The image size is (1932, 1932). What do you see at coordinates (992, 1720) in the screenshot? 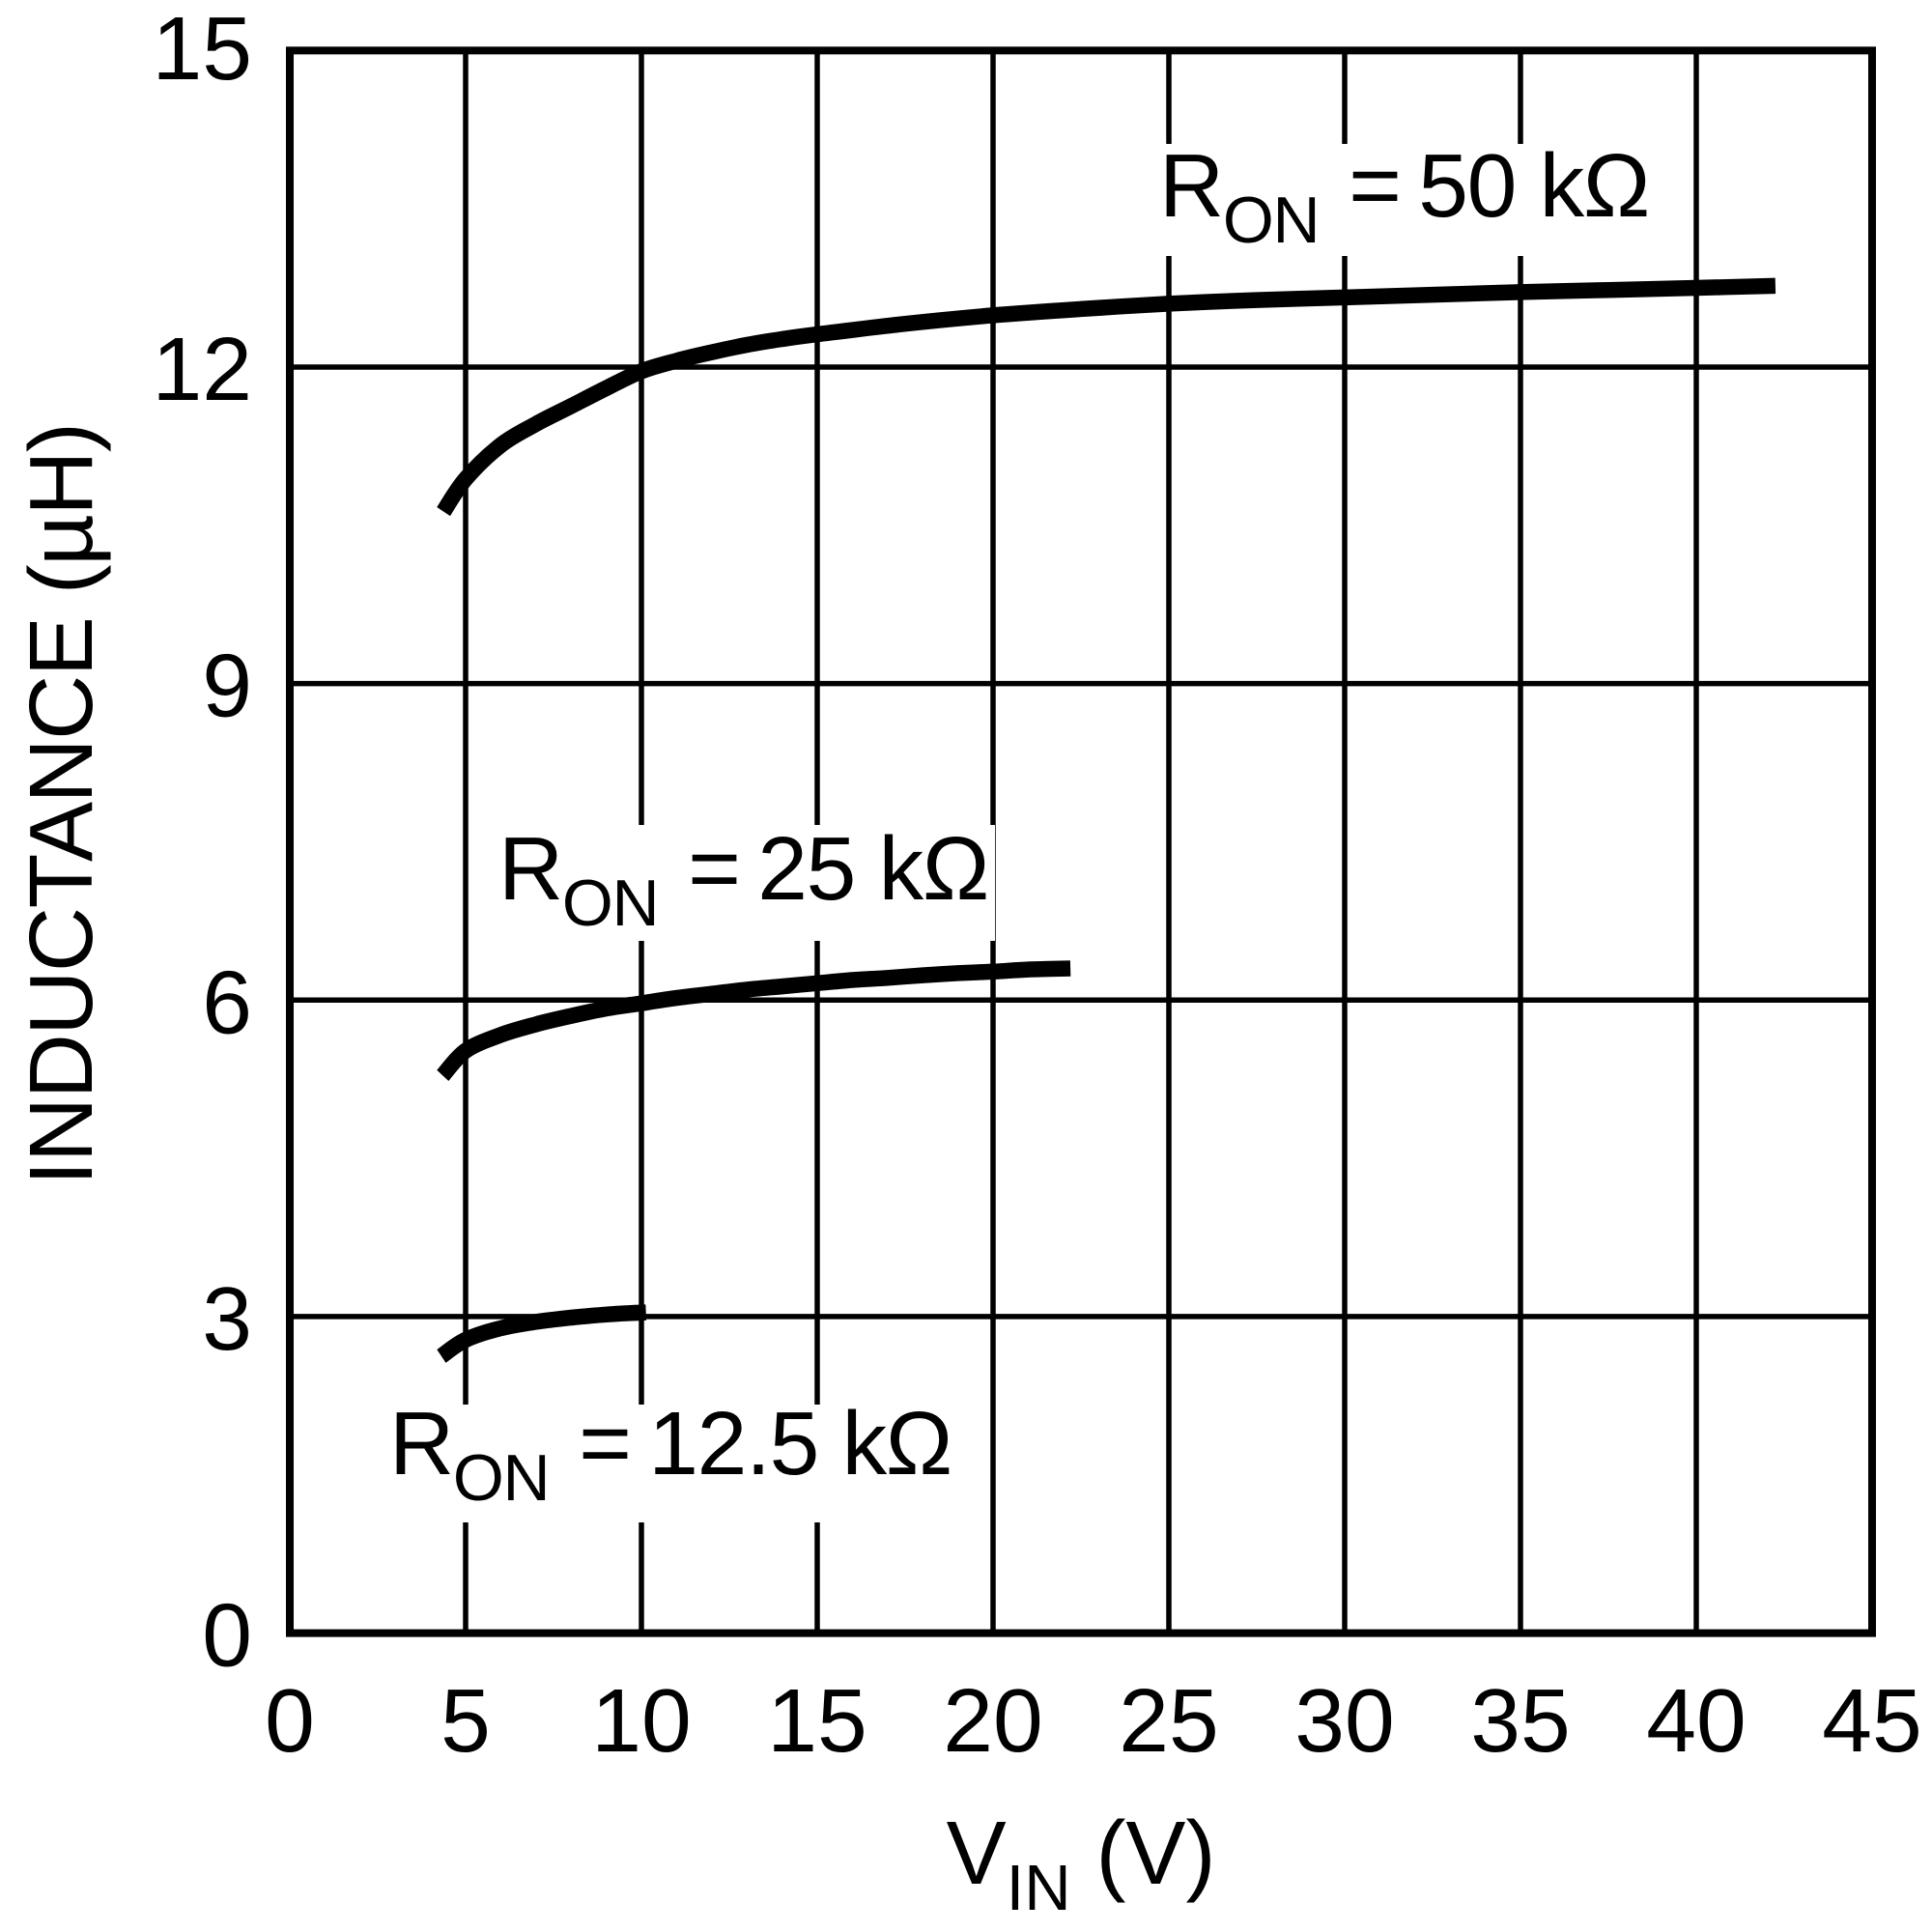
I see `svg-text: 20` at bounding box center [992, 1720].